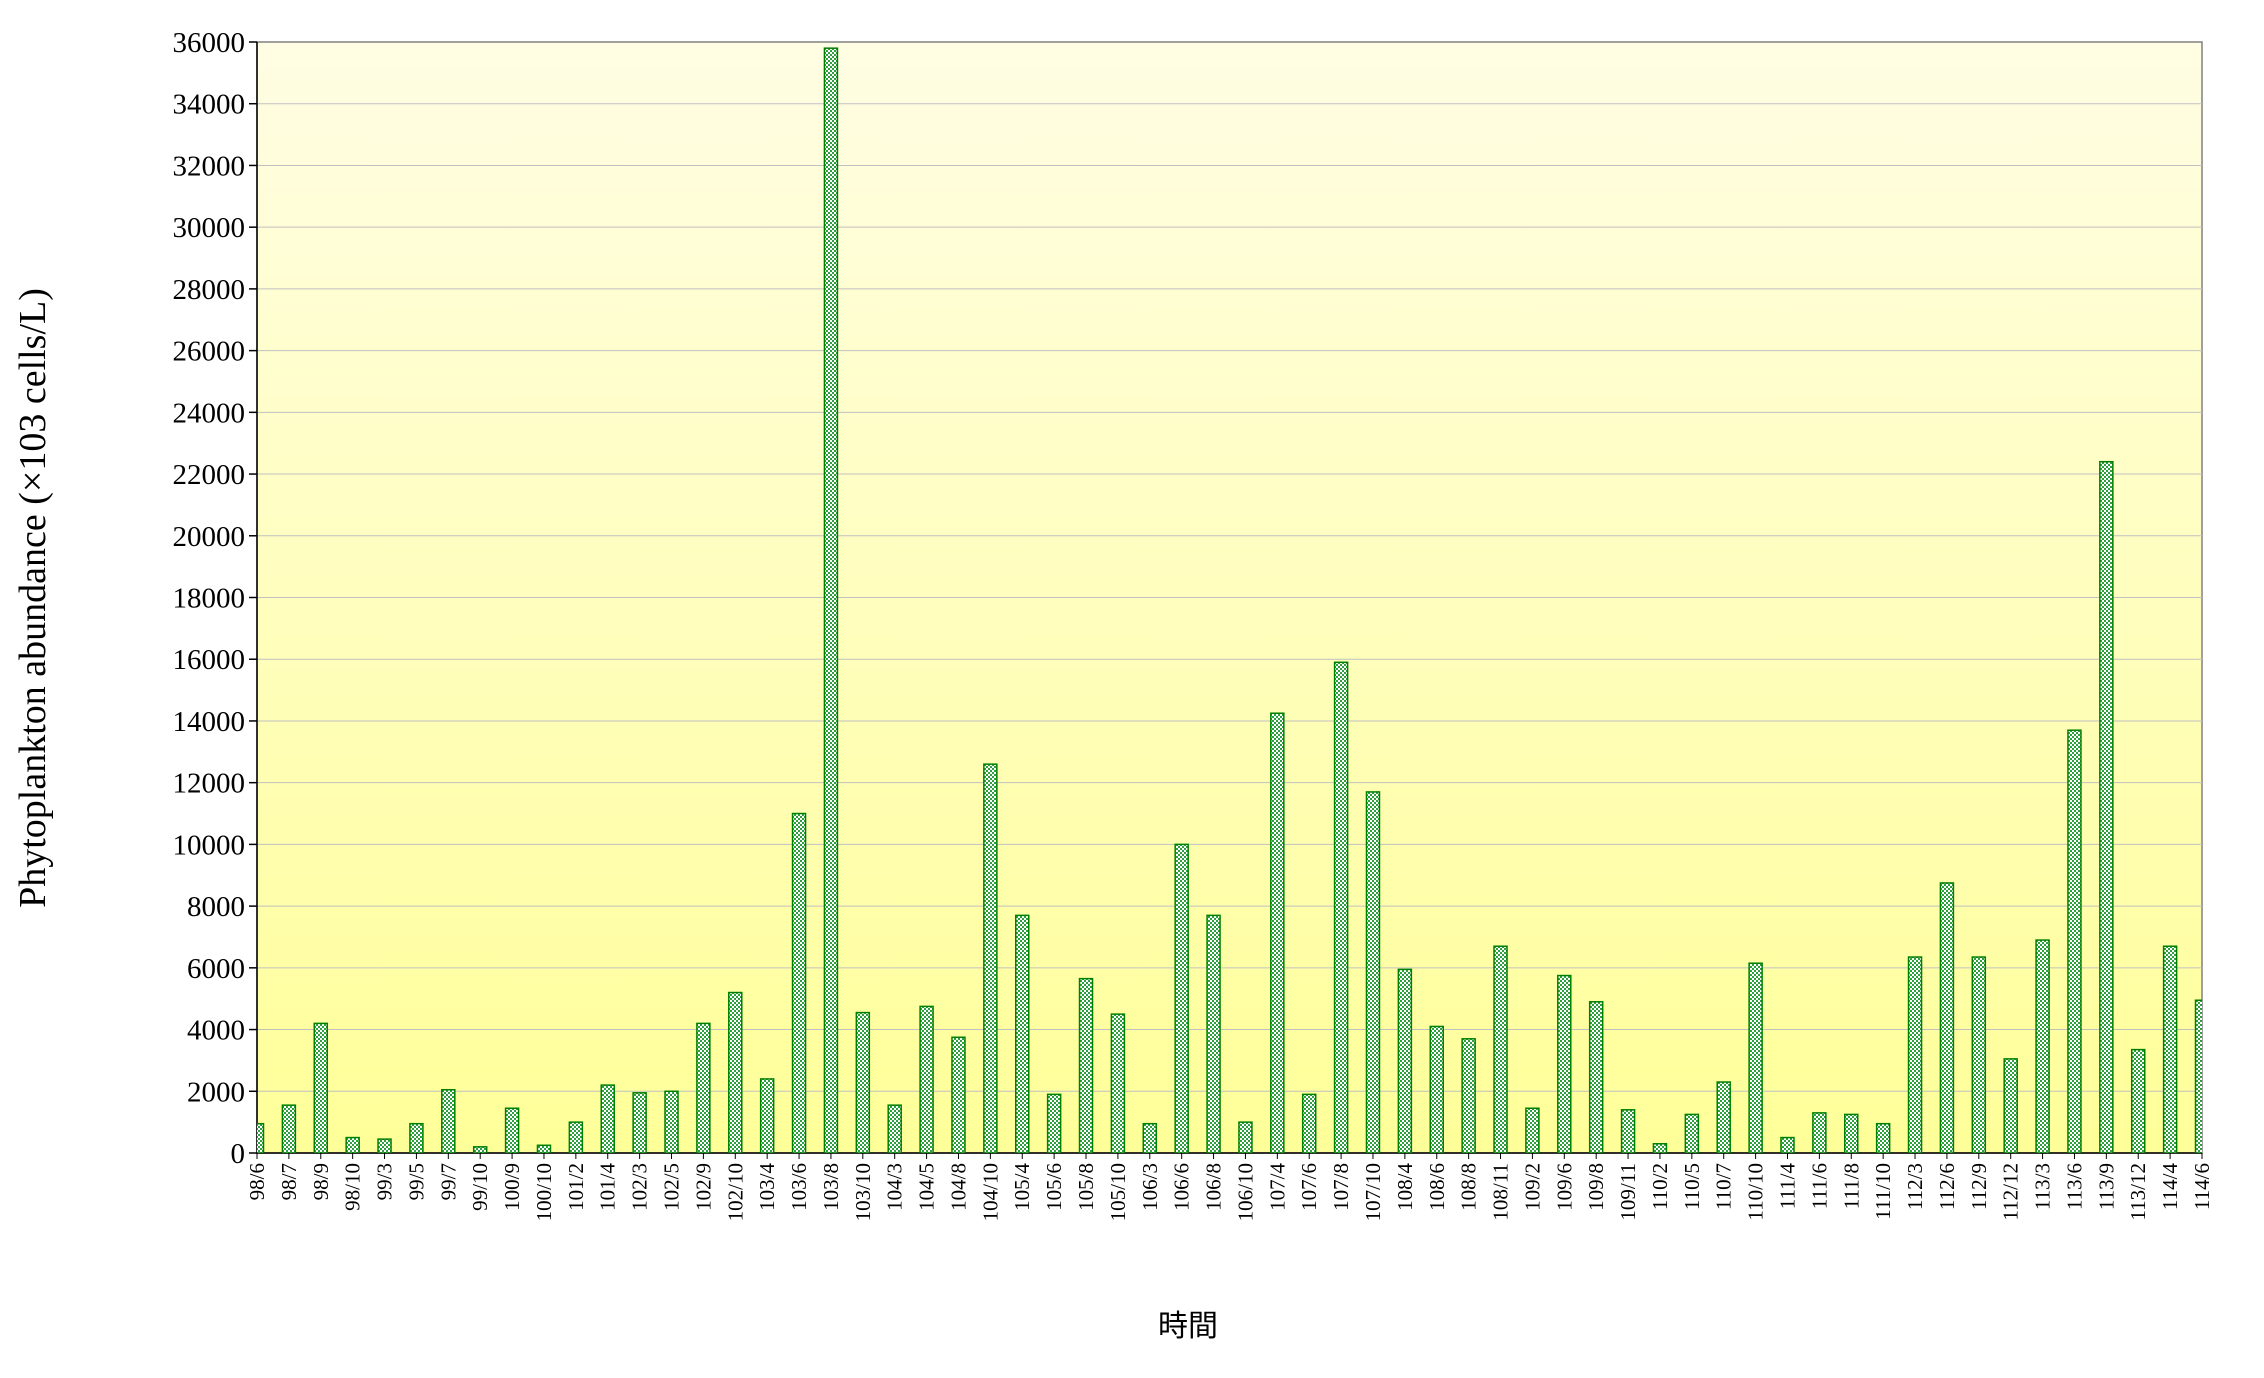  What do you see at coordinates (1947, 1186) in the screenshot?
I see `x-tick-label: 112/6` at bounding box center [1947, 1186].